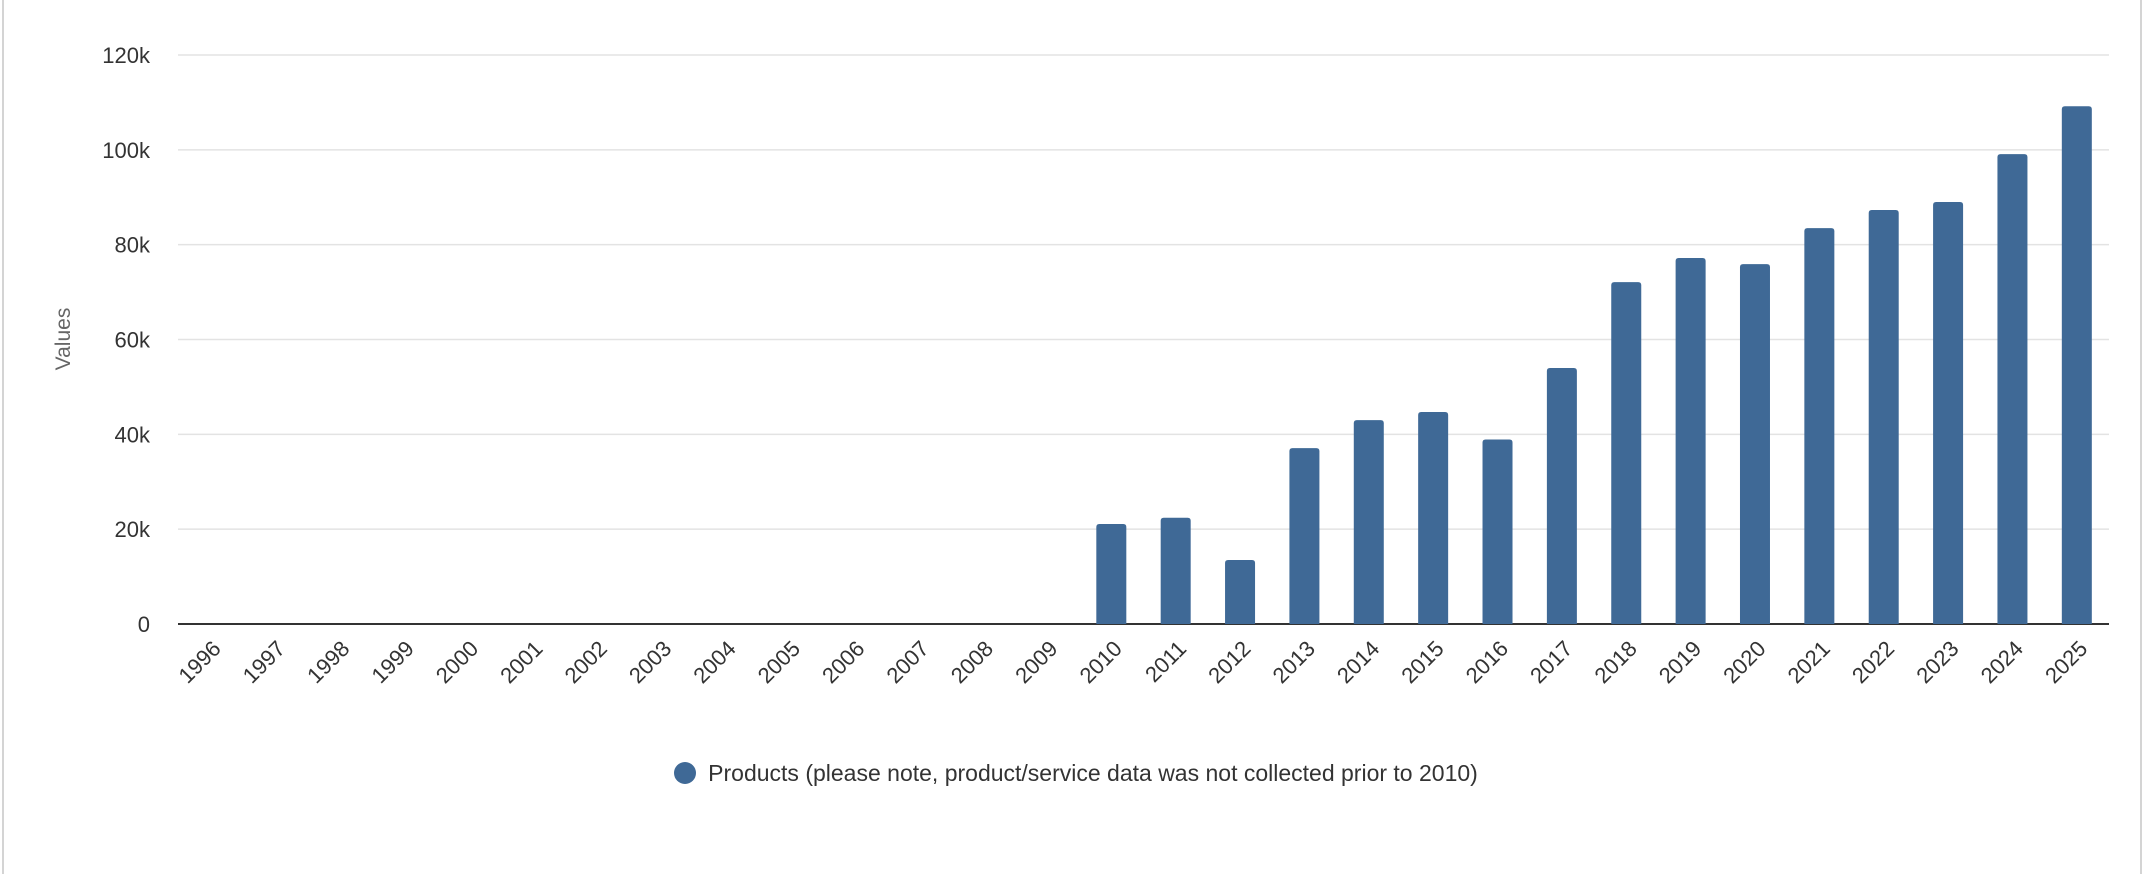 The width and height of the screenshot is (2152, 874). I want to click on x-tick-label: 2013, so click(1294, 662).